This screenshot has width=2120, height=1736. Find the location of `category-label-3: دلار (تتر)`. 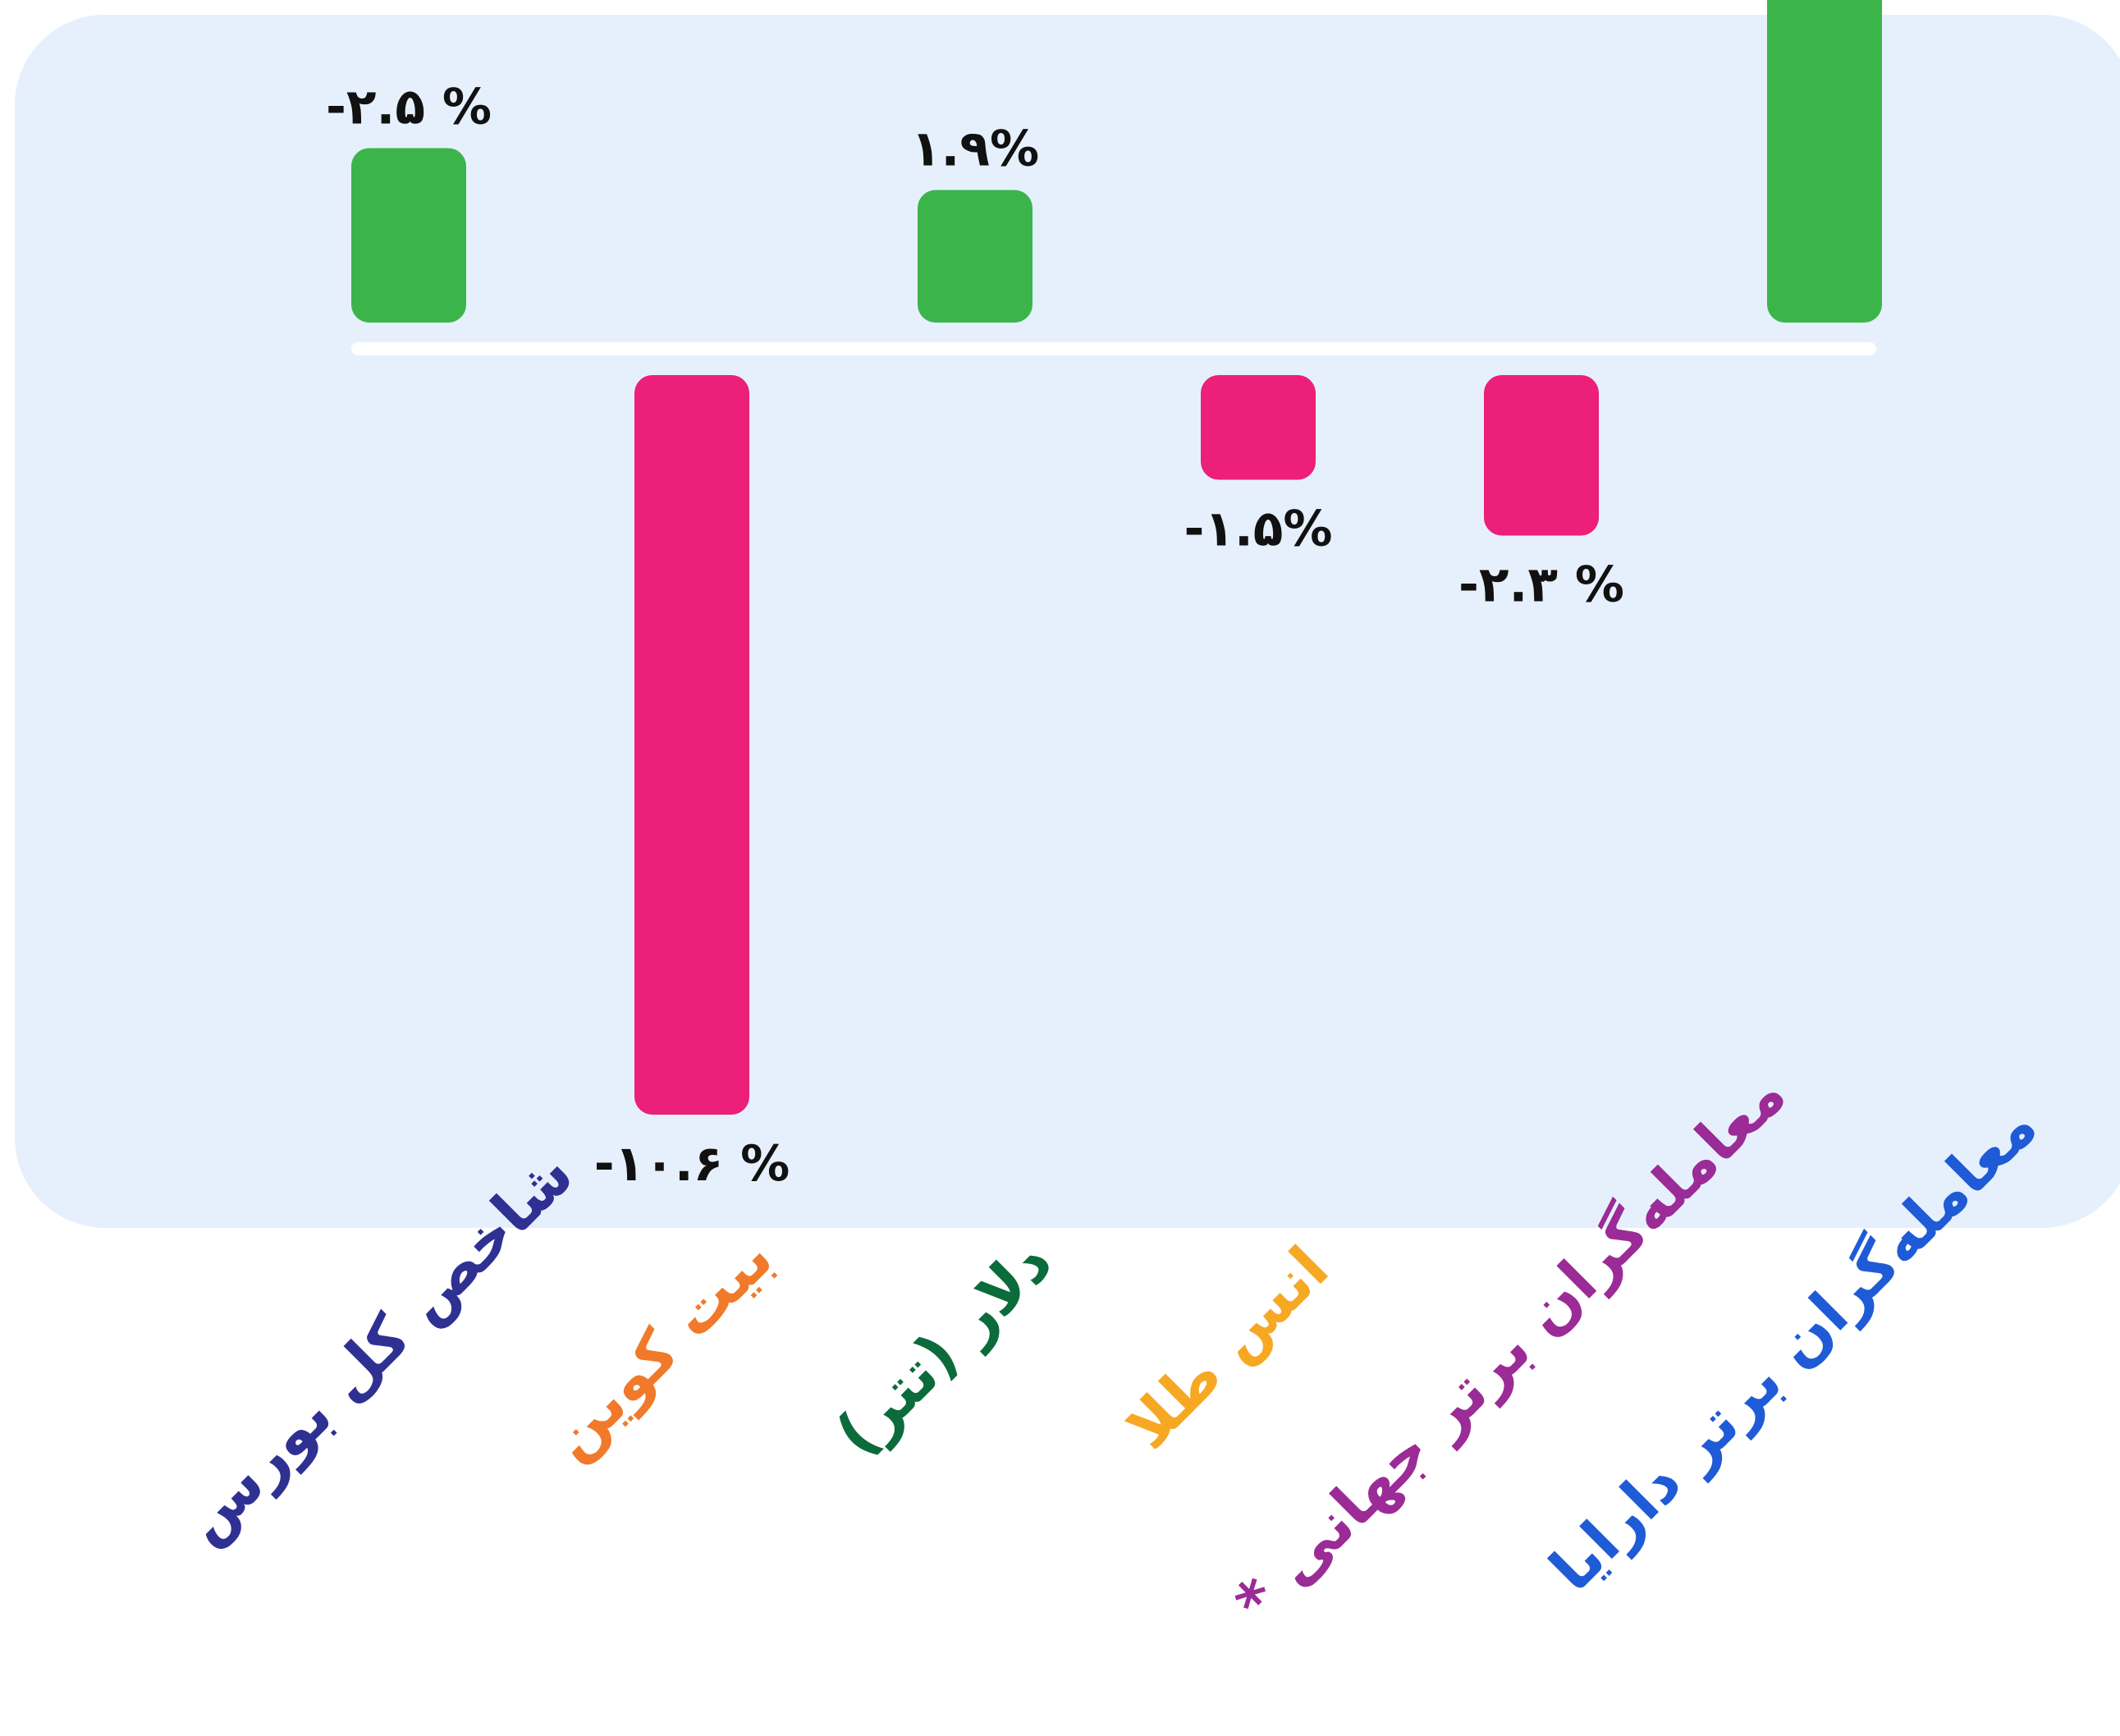

category-label-3: دلار (تتر) is located at coordinates (943, 1347).